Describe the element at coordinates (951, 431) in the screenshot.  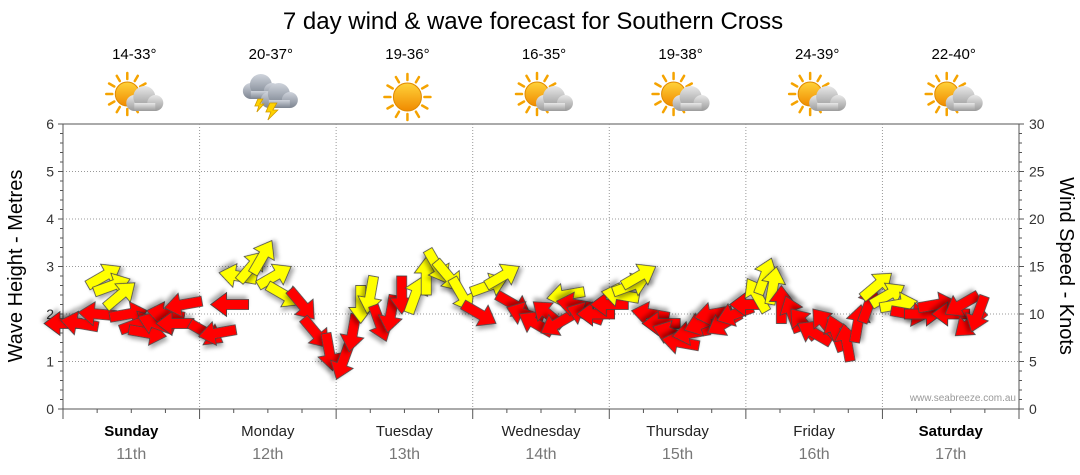
I see `day-name-label: Saturday` at that location.